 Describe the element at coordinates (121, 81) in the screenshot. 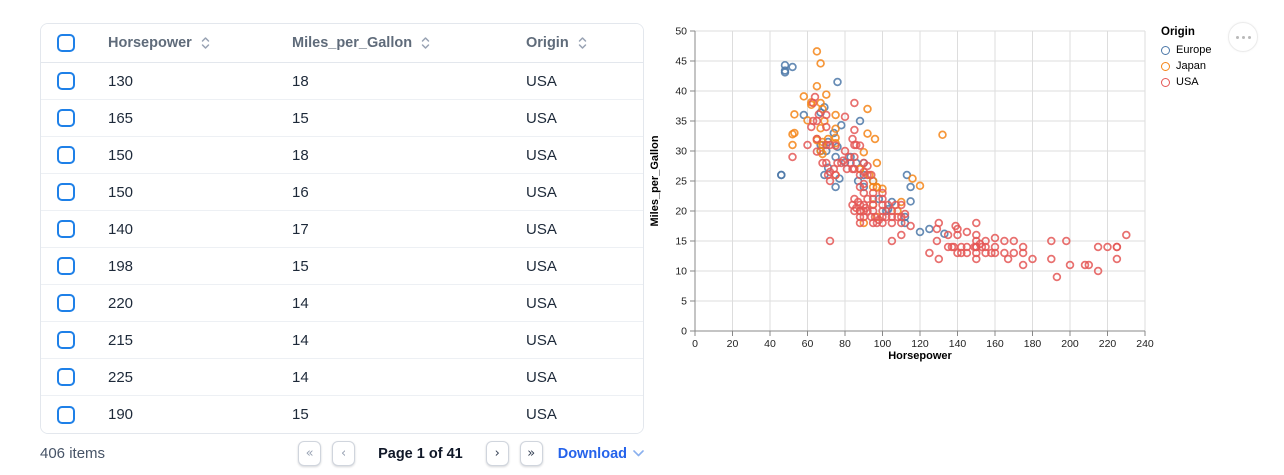

I see `cell-horsepower: 130` at that location.